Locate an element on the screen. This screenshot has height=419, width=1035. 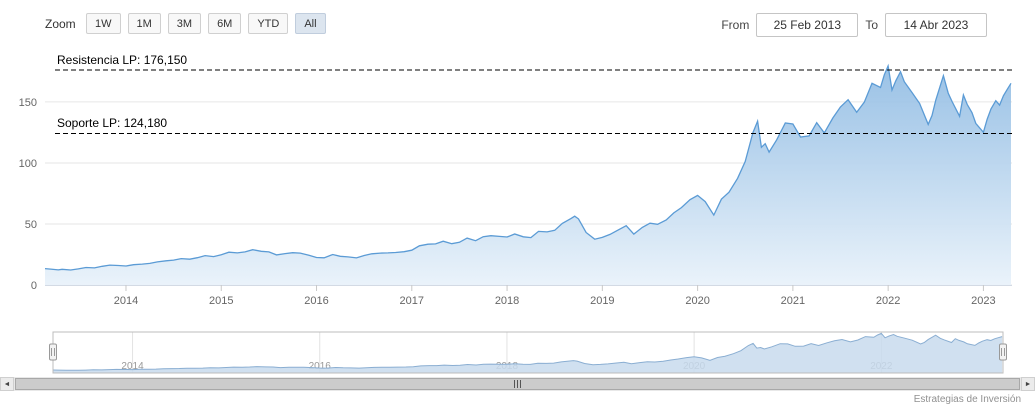
scrollbar-track is located at coordinates (517, 384).